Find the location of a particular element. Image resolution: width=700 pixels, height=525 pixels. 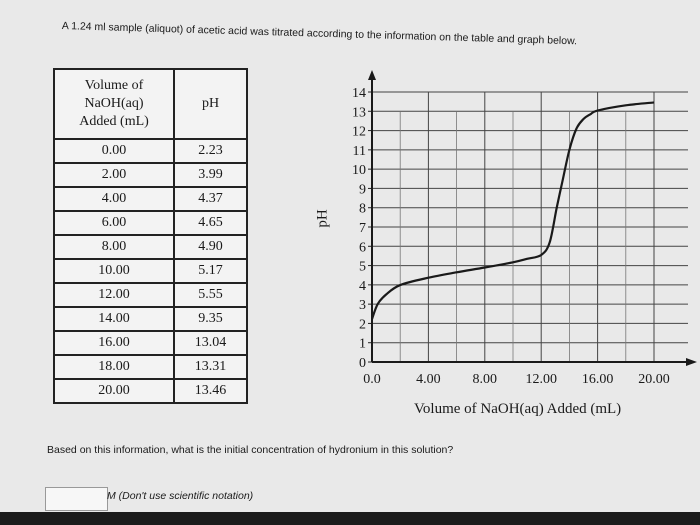

ph-cell: 13.46 is located at coordinates (210, 391).